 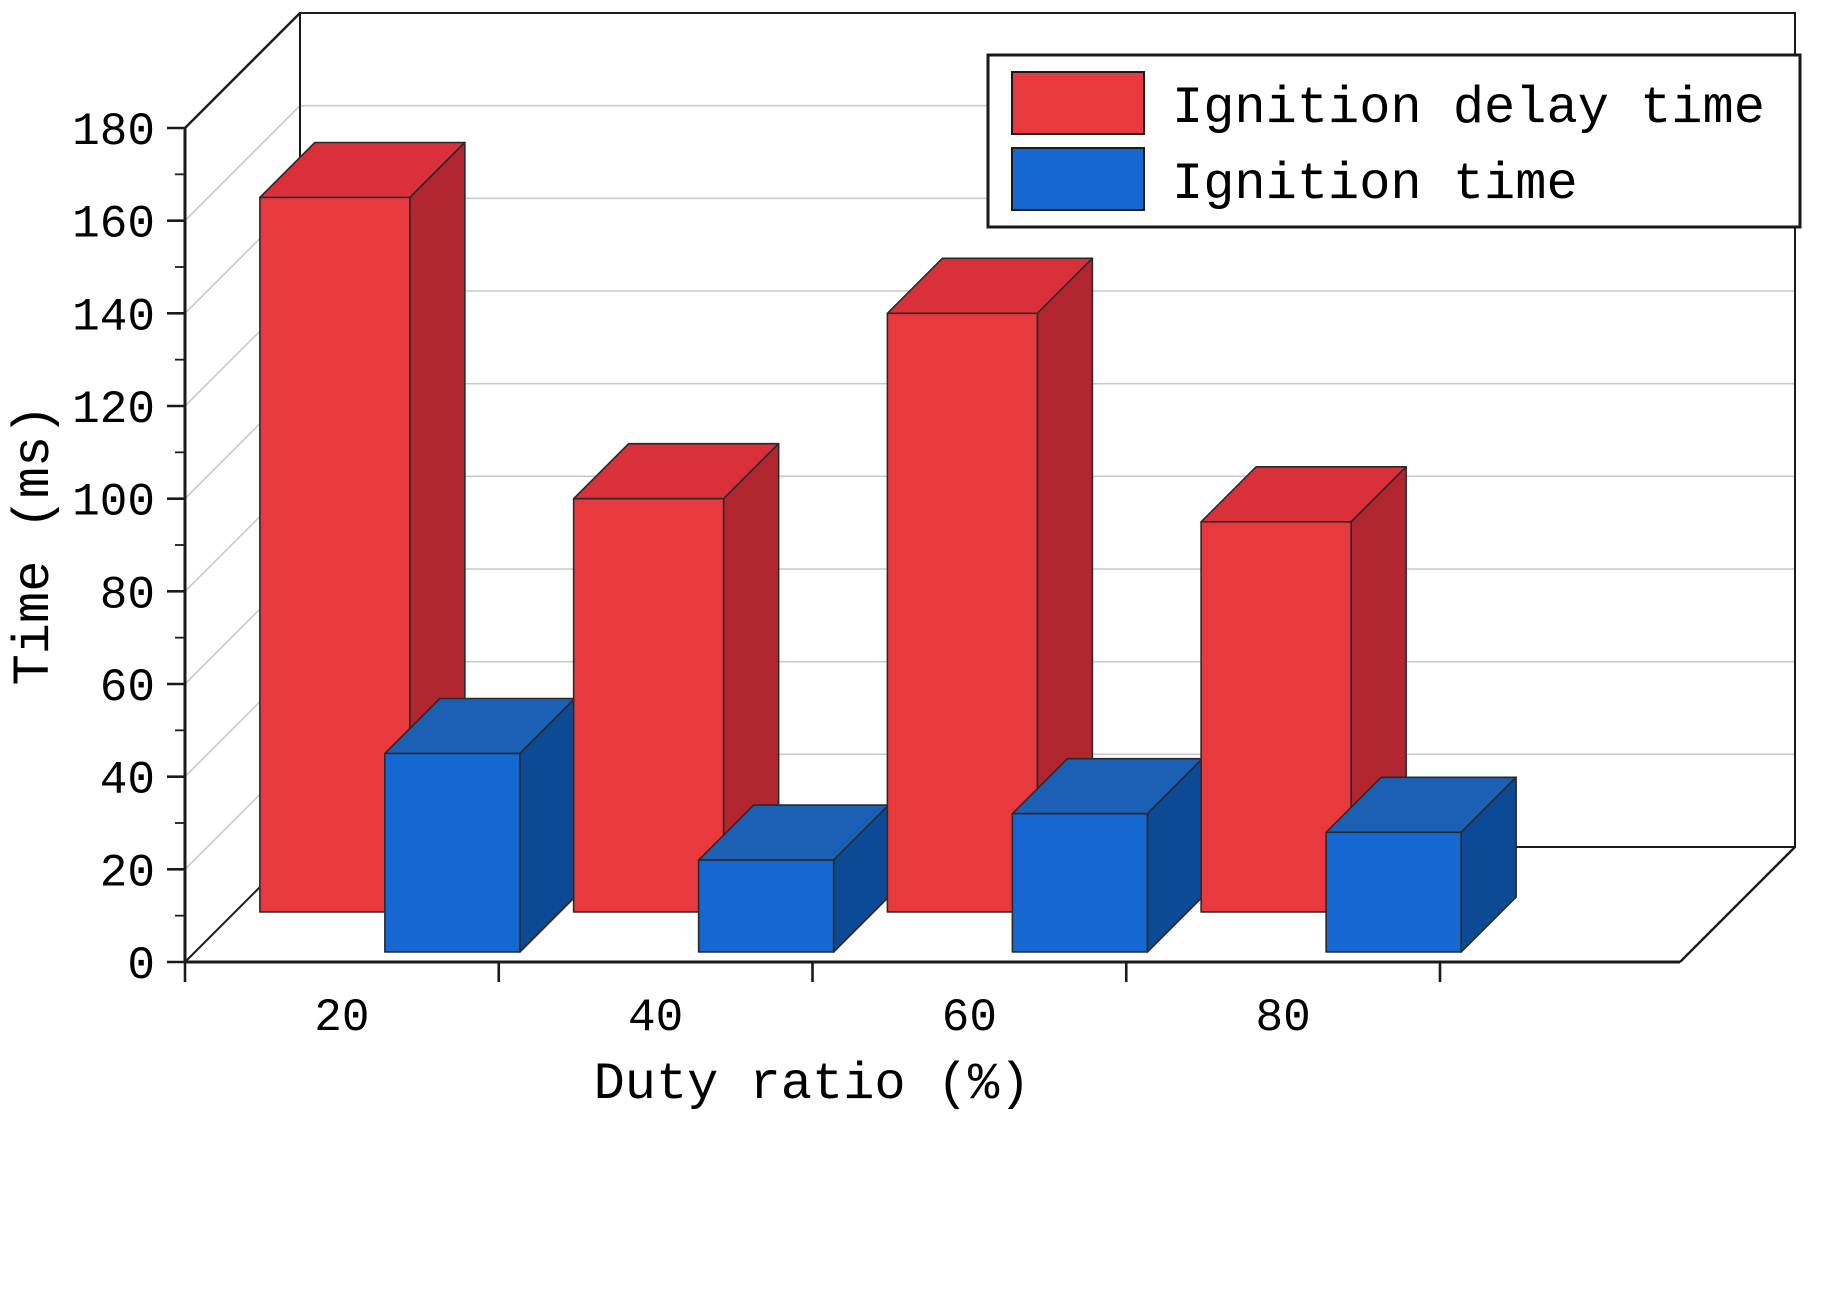 I want to click on y-tick-label-180: 180, so click(x=113, y=132).